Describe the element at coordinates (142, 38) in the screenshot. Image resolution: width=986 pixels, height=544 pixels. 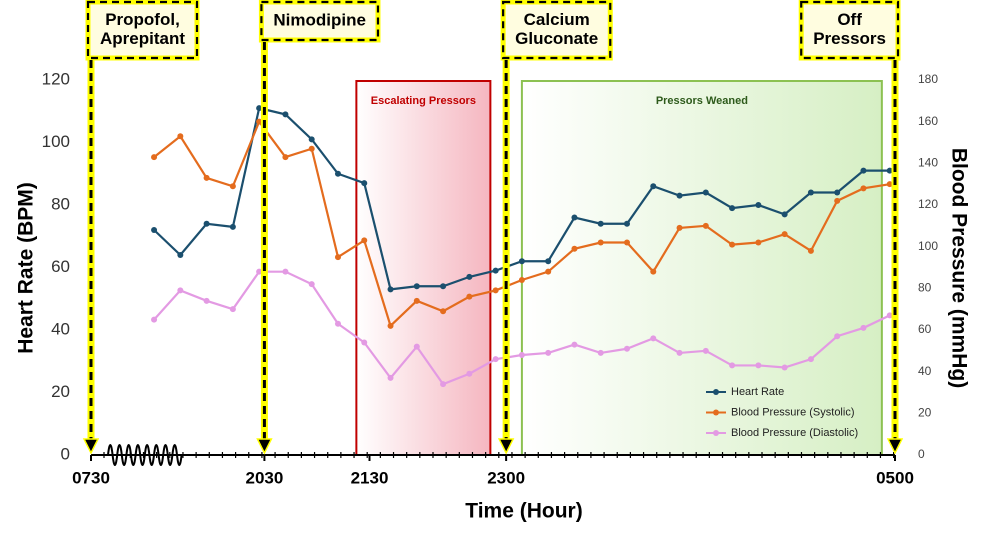
I see `event-label: Aprepitant` at that location.